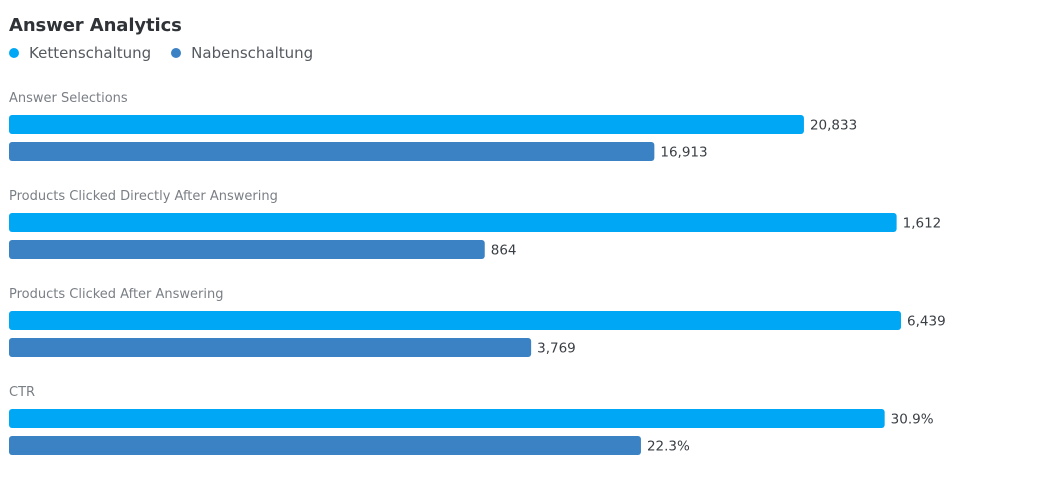  What do you see at coordinates (90, 53) in the screenshot?
I see `legend-label-kettenschaltung: Kettenschaltung` at bounding box center [90, 53].